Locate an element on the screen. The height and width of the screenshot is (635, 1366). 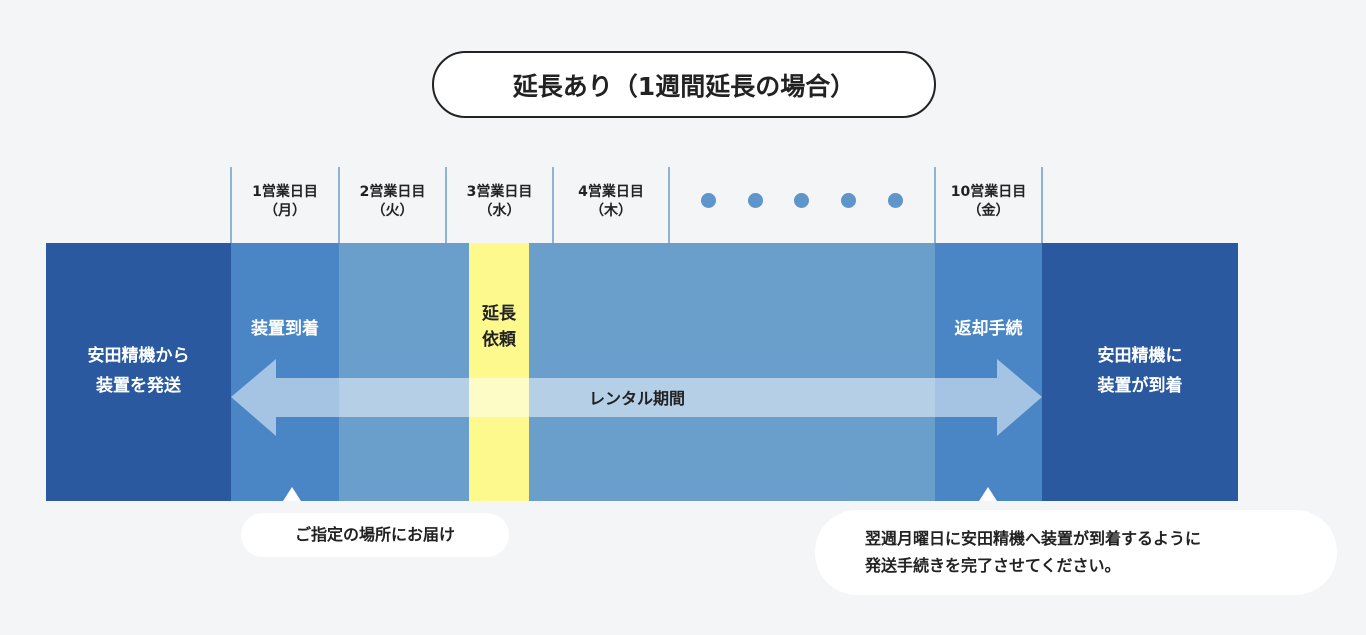
weekday-label: （金） is located at coordinates (988, 211).